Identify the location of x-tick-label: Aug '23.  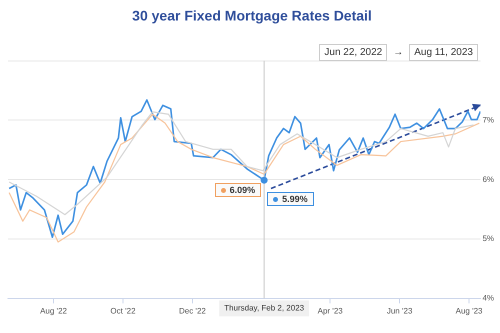
(470, 311).